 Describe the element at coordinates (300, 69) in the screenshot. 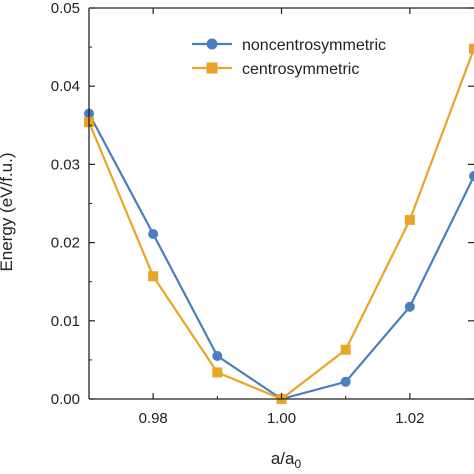

I see `legend-label-centrosymmetric: centrosymmetric` at that location.